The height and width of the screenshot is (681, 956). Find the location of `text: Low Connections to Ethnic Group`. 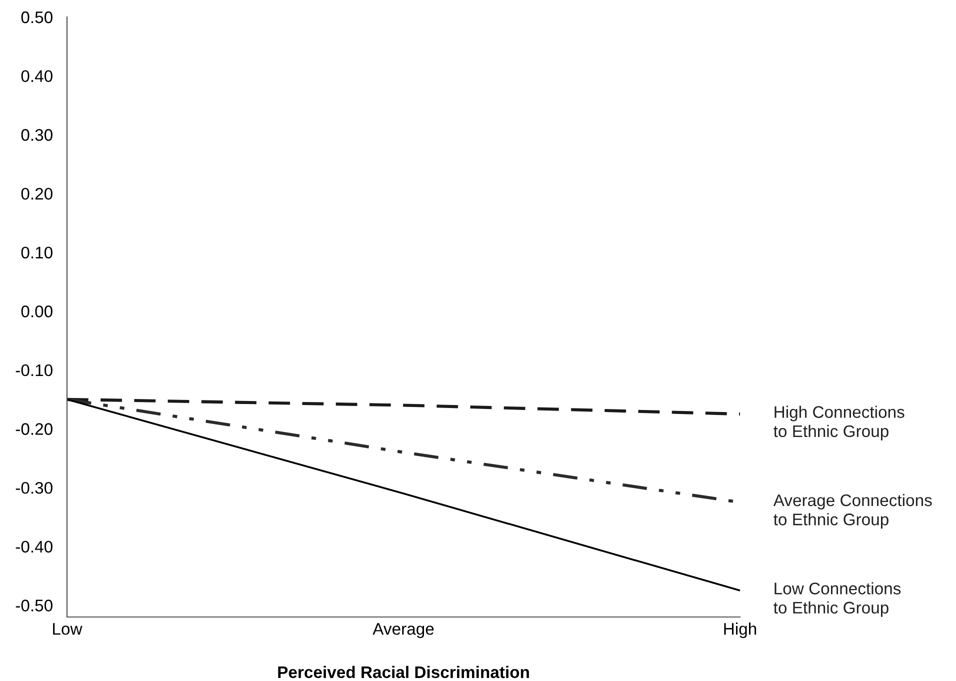

text: Low Connections to Ethnic Group is located at coordinates (837, 599).